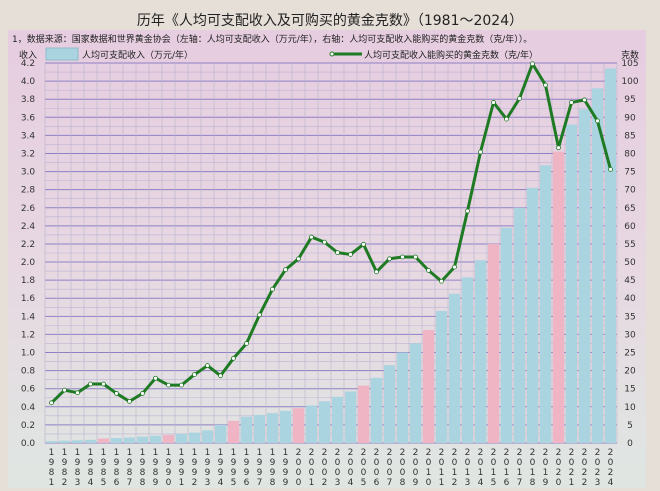 Image resolution: width=660 pixels, height=491 pixels. Describe the element at coordinates (532, 315) in the screenshot. I see `bar-2018` at that location.